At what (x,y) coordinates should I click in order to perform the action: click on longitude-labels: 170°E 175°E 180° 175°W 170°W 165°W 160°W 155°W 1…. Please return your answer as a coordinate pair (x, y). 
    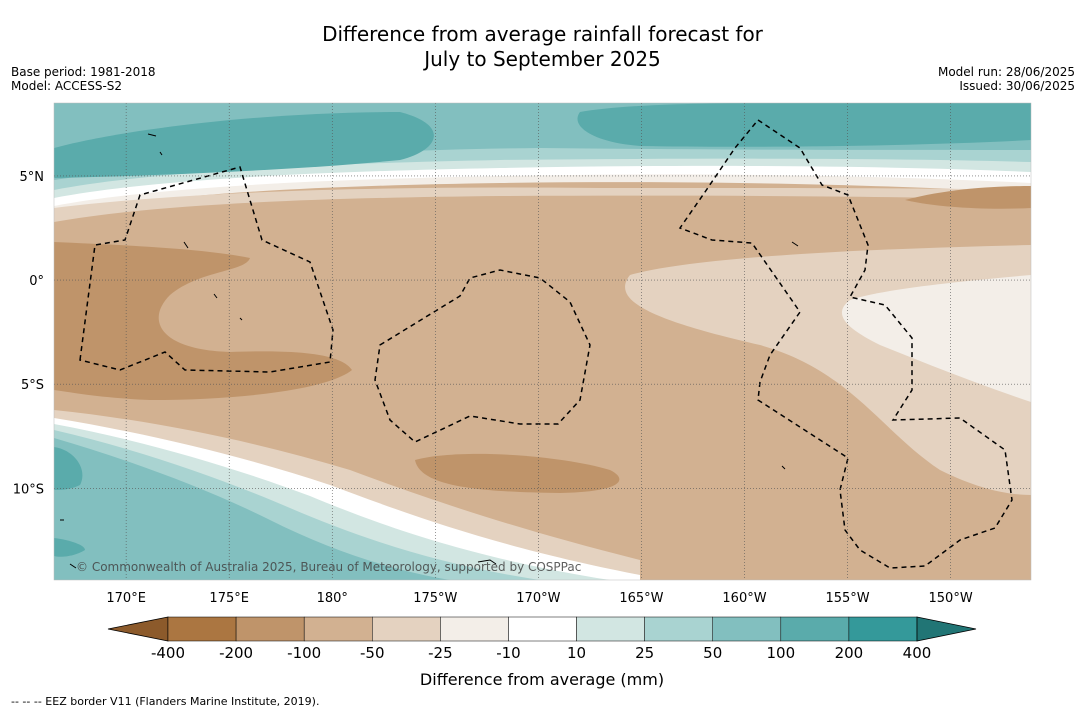
    Looking at the image, I should click on (539, 598).